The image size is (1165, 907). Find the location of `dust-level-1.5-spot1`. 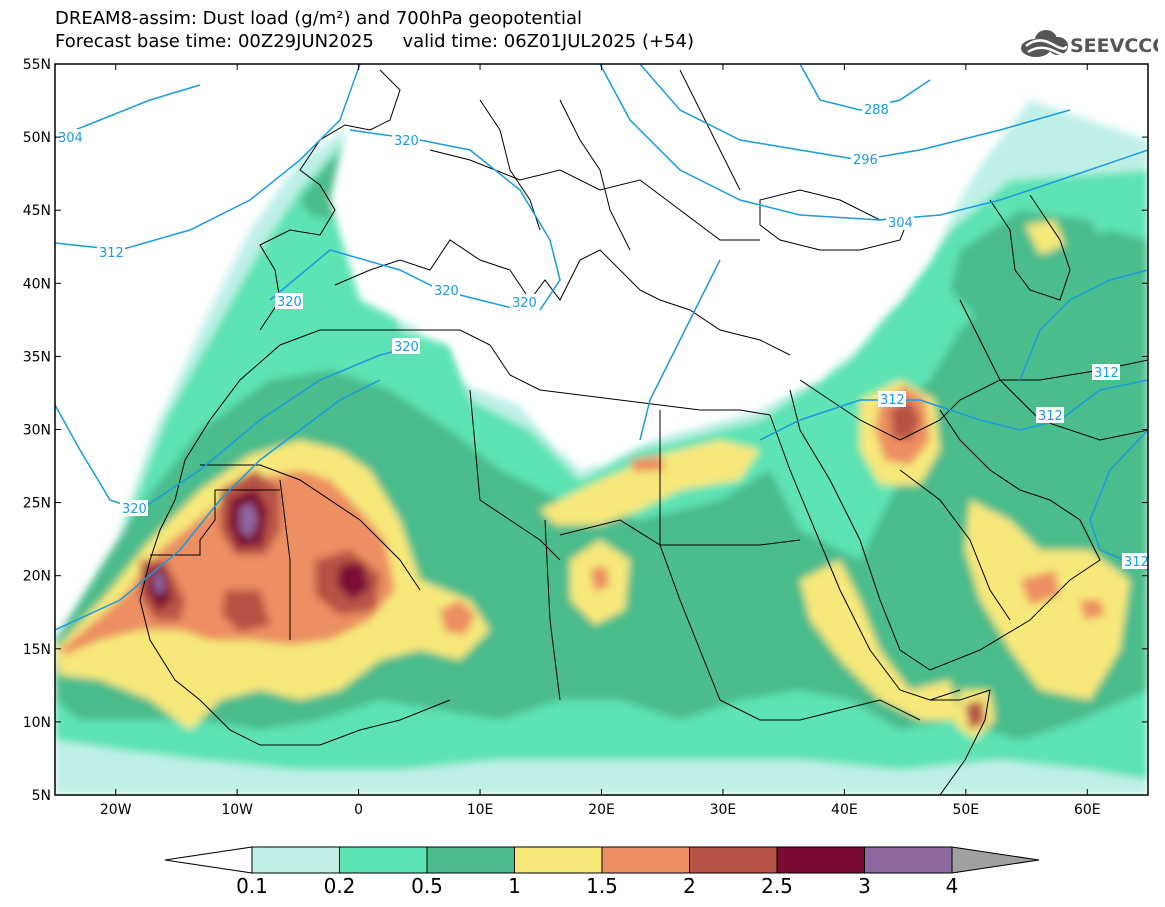

dust-level-1.5-spot1 is located at coordinates (457, 617).